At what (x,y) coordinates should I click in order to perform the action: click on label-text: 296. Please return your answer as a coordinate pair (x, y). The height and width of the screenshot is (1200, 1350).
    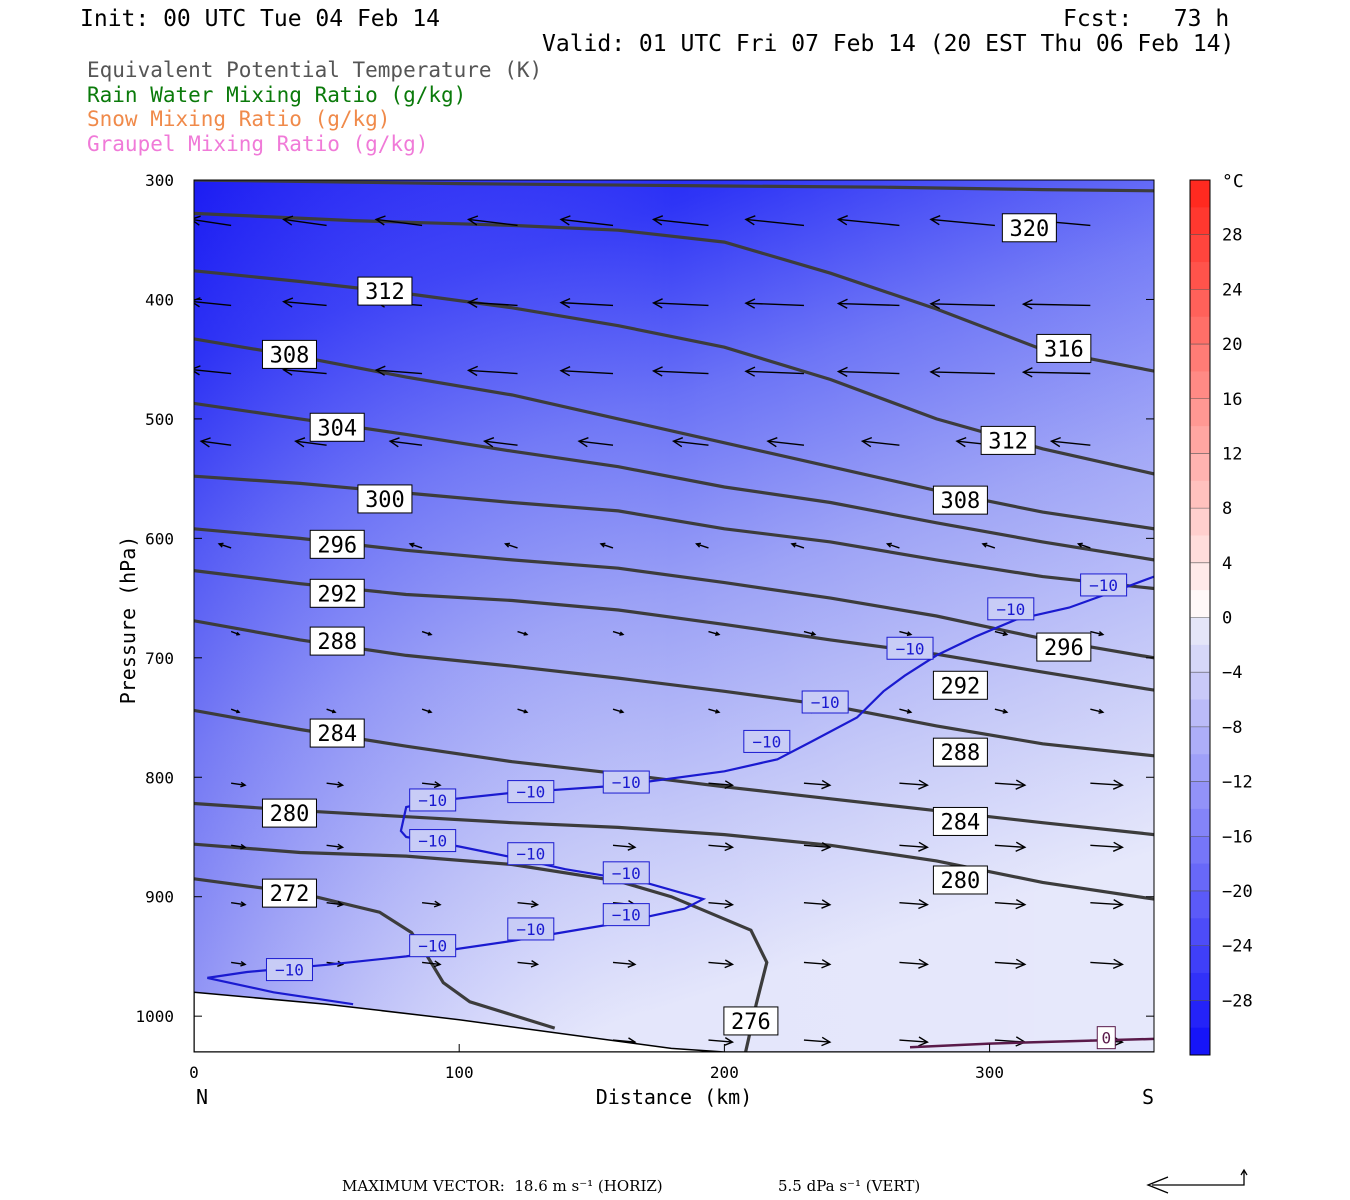
    Looking at the image, I should click on (1064, 648).